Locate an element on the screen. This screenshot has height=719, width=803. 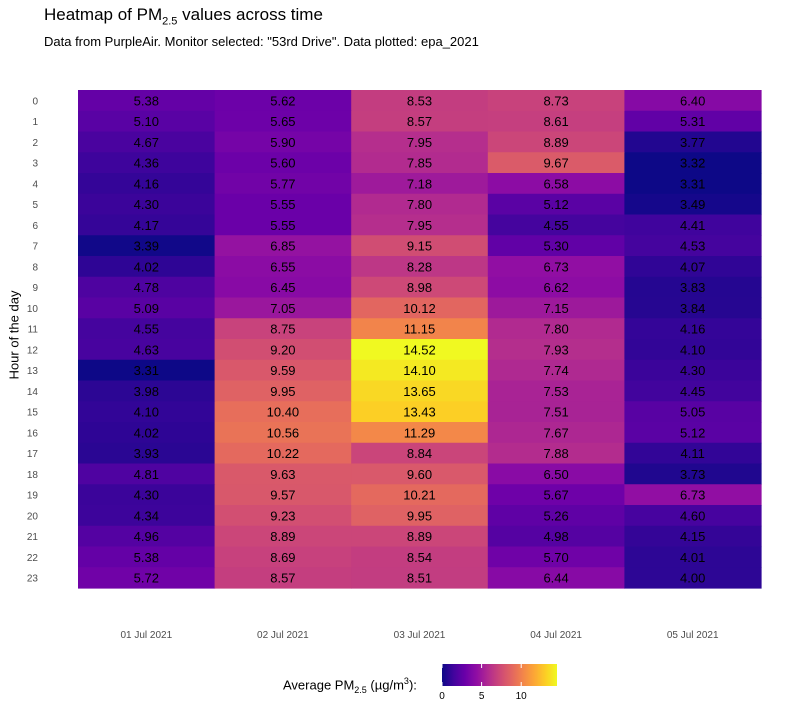
cell-value-label: 3.83 is located at coordinates (692, 287).